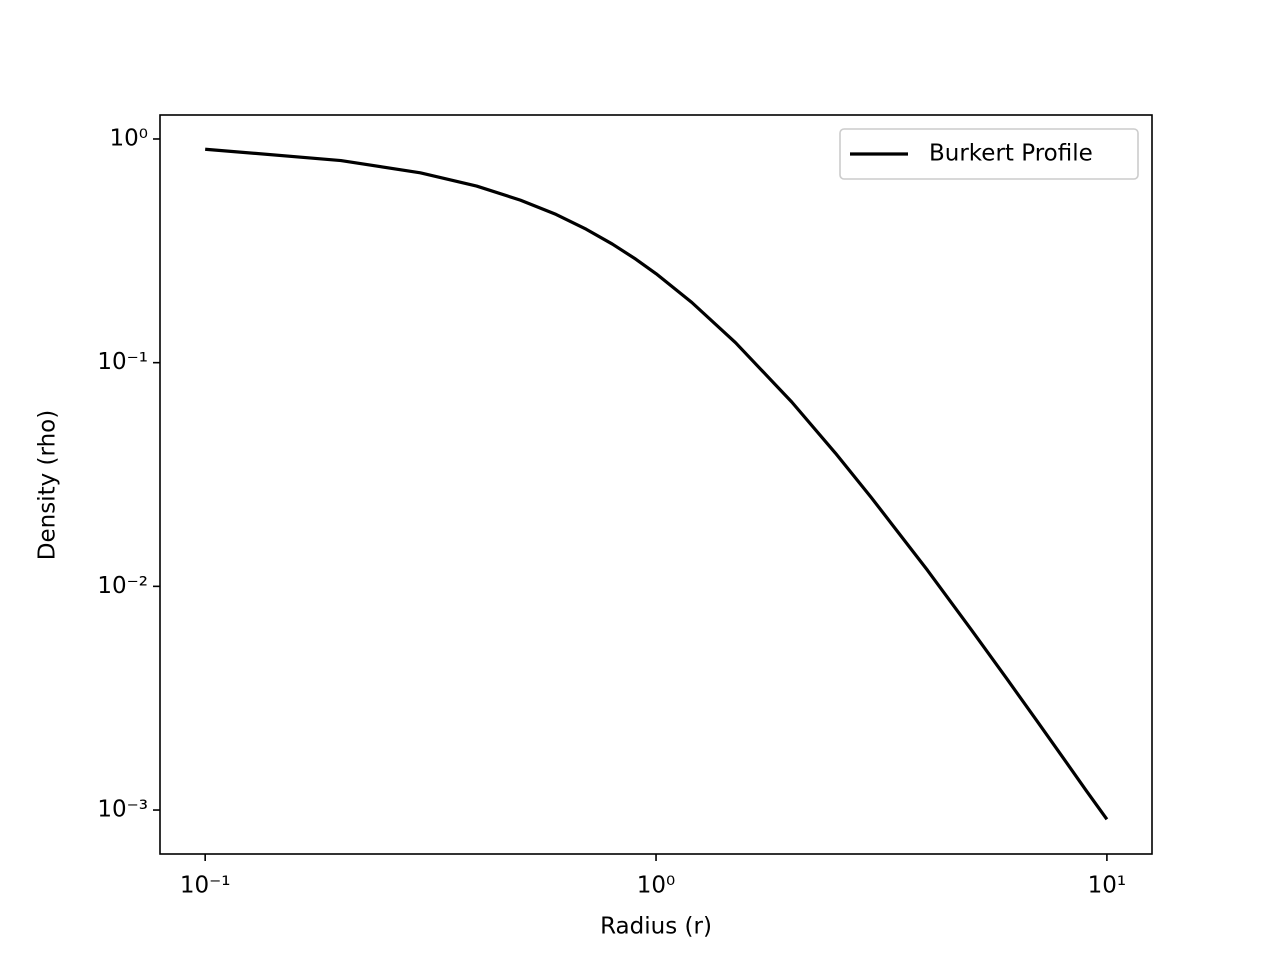  What do you see at coordinates (122, 362) in the screenshot?
I see `y-tick-label: 10⁻¹` at bounding box center [122, 362].